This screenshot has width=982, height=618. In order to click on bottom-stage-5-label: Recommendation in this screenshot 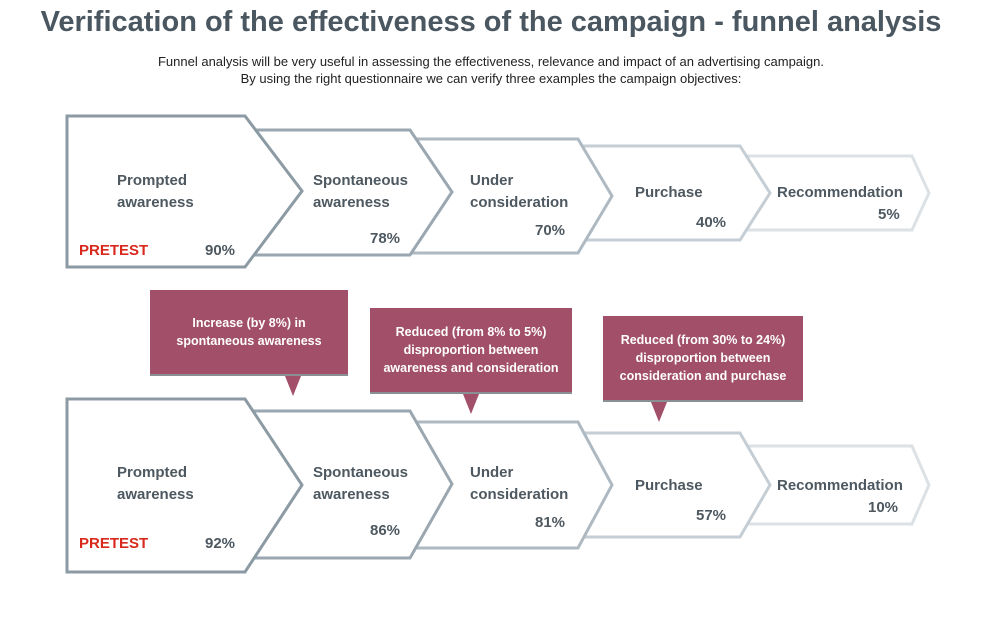, I will do `click(840, 485)`.